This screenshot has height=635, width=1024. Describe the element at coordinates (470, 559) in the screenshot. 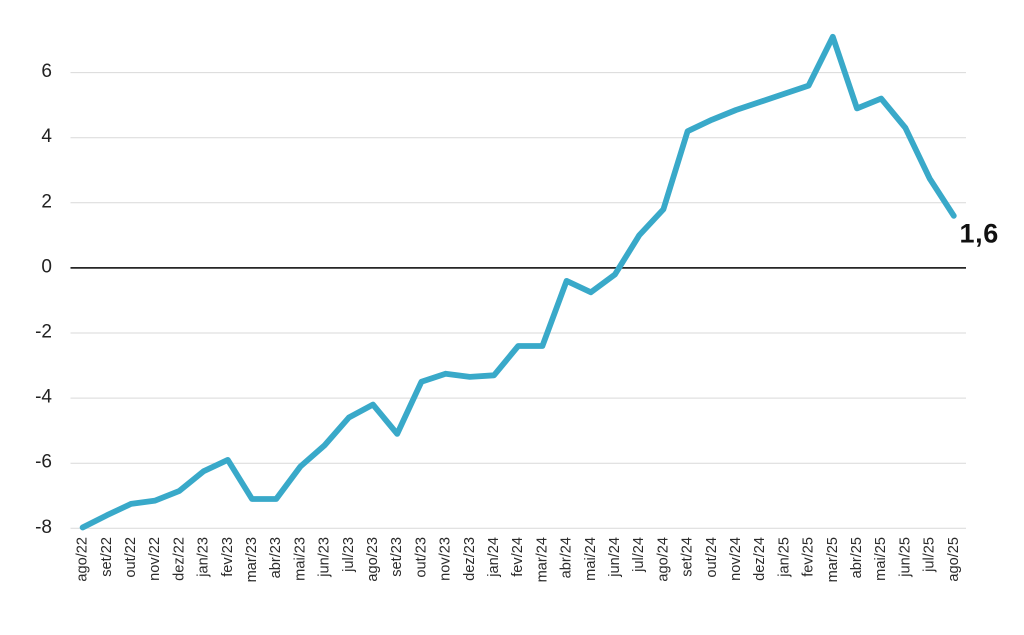

I see `svg-text: dez/23` at that location.